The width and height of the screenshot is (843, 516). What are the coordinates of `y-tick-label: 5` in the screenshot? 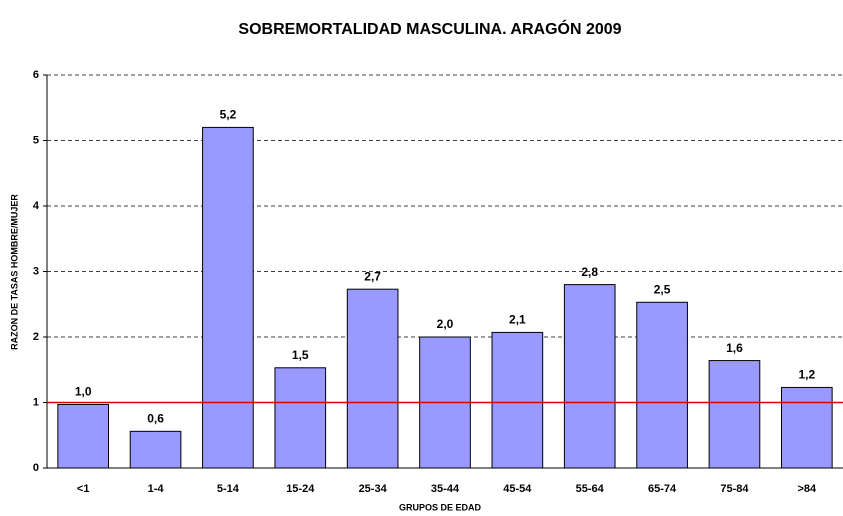 It's located at (36, 140).